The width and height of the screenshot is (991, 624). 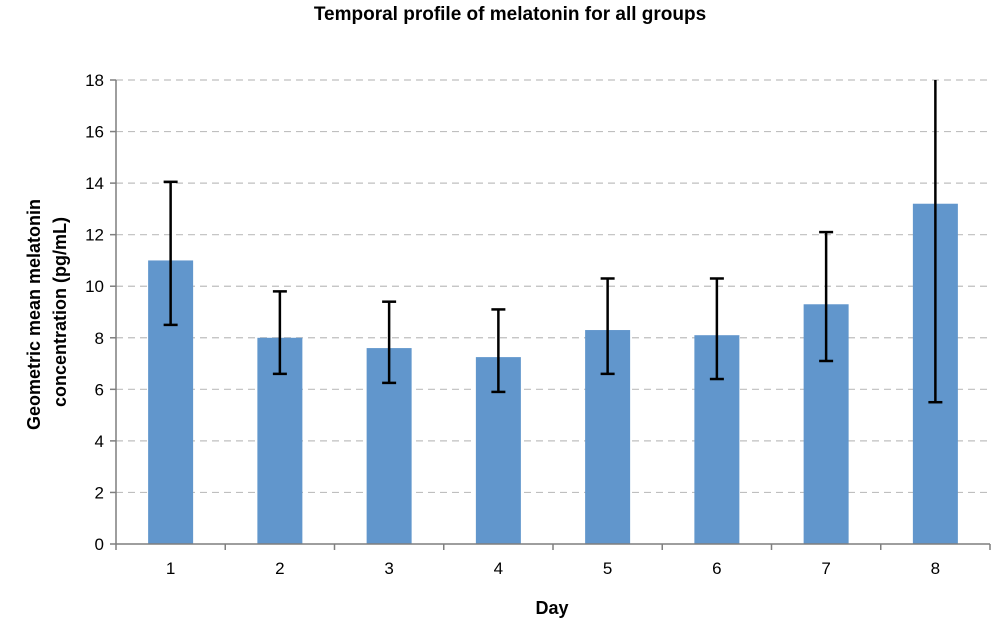 I want to click on y-tick-label: 2, so click(x=99, y=492).